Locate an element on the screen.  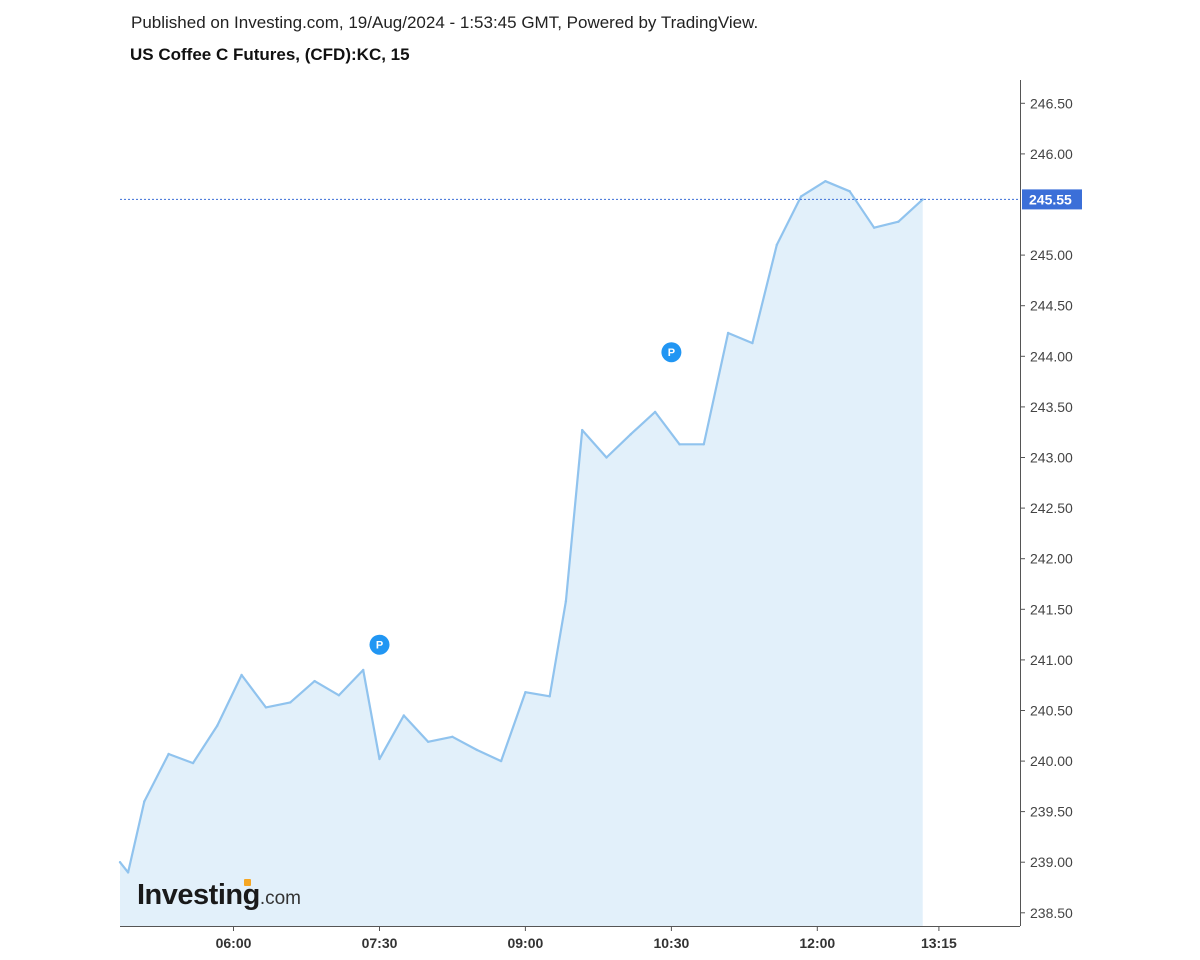
y-tick-label: 246.00 is located at coordinates (1051, 154).